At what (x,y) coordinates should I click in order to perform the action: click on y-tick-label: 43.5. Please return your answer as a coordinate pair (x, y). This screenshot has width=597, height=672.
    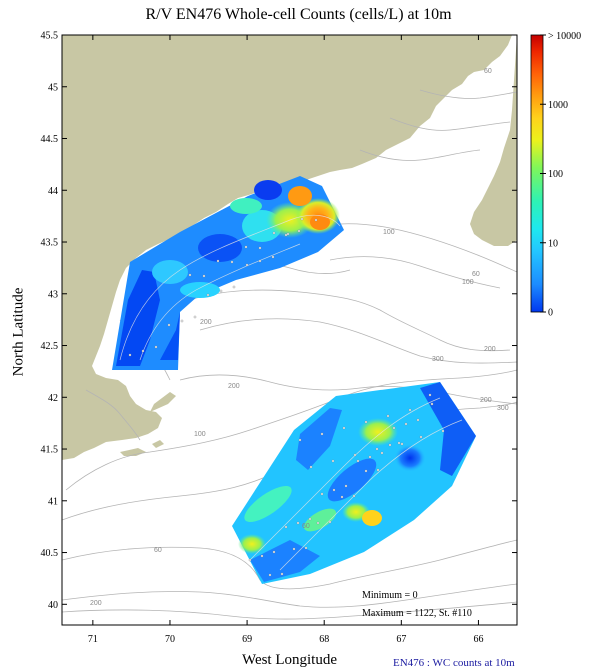
    Looking at the image, I should click on (50, 243).